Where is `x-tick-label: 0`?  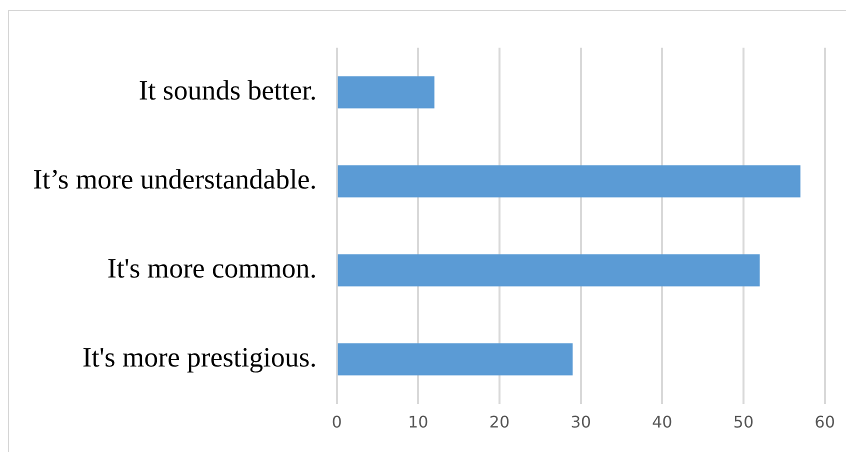 x-tick-label: 0 is located at coordinates (337, 422).